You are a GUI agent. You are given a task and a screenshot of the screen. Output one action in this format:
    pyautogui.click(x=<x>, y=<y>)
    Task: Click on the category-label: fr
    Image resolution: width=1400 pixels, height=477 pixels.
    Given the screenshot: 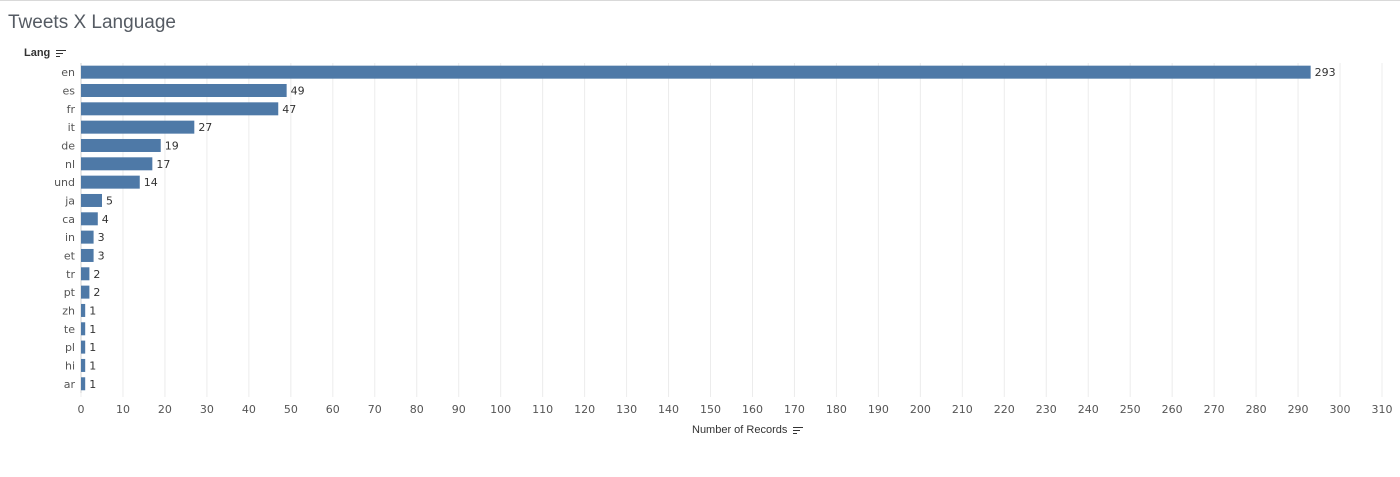 What is the action you would take?
    pyautogui.click(x=71, y=109)
    